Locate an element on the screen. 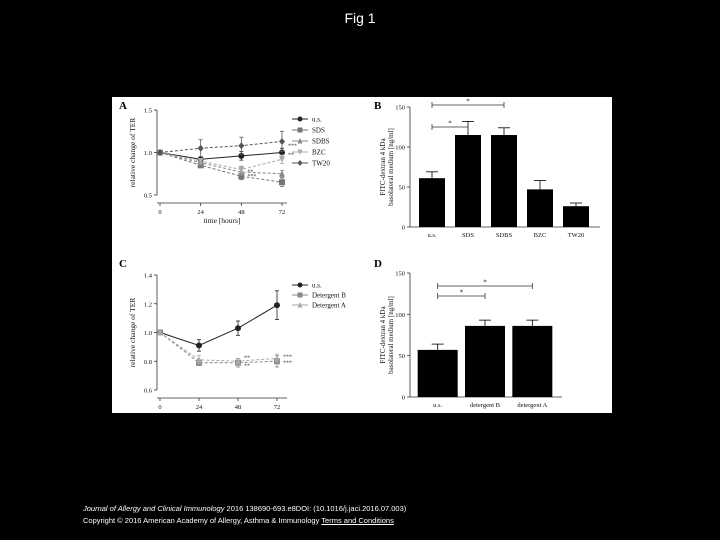 Image resolution: width=720 pixels, height=540 pixels. slide-title: Fig 1 is located at coordinates (360, 18).